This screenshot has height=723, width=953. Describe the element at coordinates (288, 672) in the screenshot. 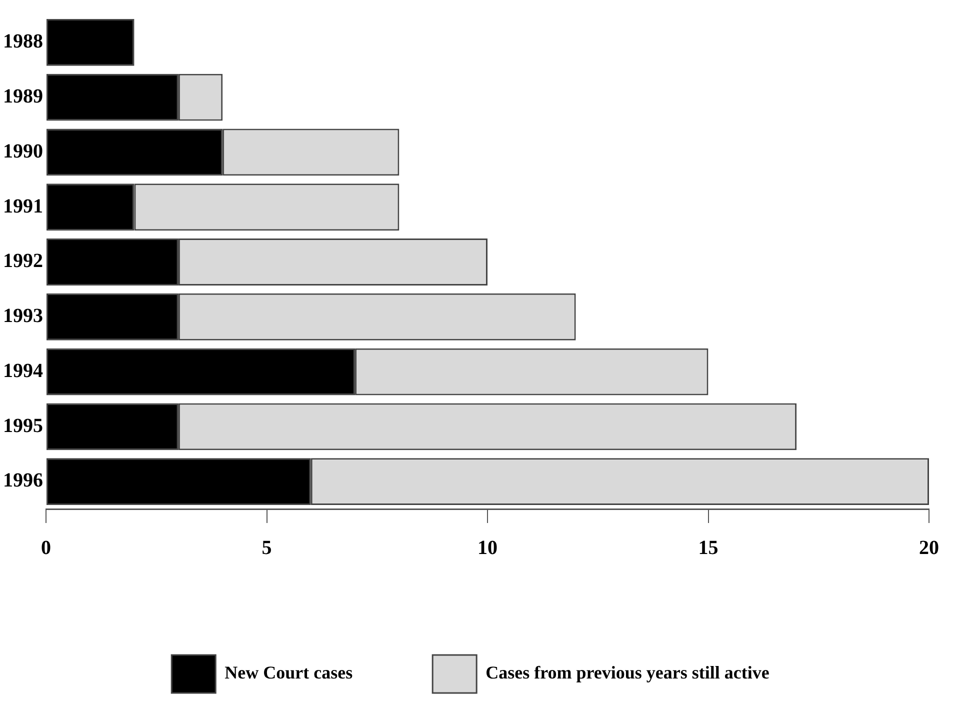

I see `legend-label: New Court cases` at that location.